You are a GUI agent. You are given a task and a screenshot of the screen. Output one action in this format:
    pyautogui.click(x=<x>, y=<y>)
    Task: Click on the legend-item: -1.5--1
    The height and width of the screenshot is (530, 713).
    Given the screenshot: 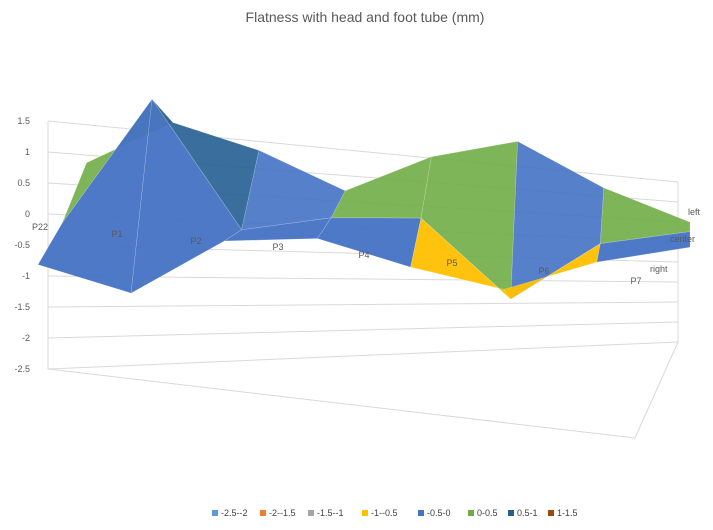 What is the action you would take?
    pyautogui.click(x=326, y=513)
    